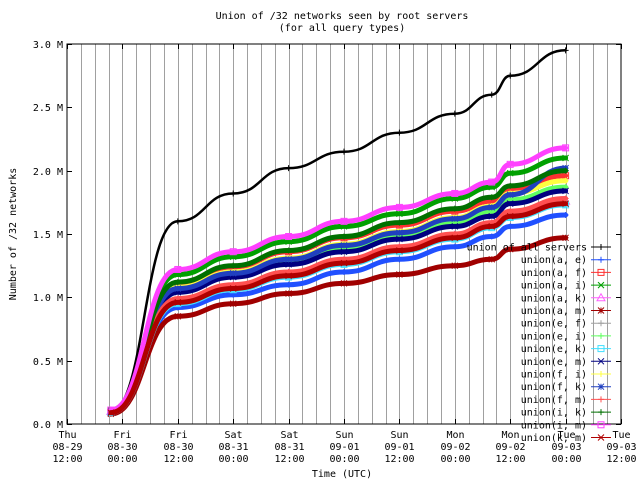 The height and width of the screenshot is (480, 640). What do you see at coordinates (67, 435) in the screenshot?
I see `x-tick-label: Thu` at bounding box center [67, 435].